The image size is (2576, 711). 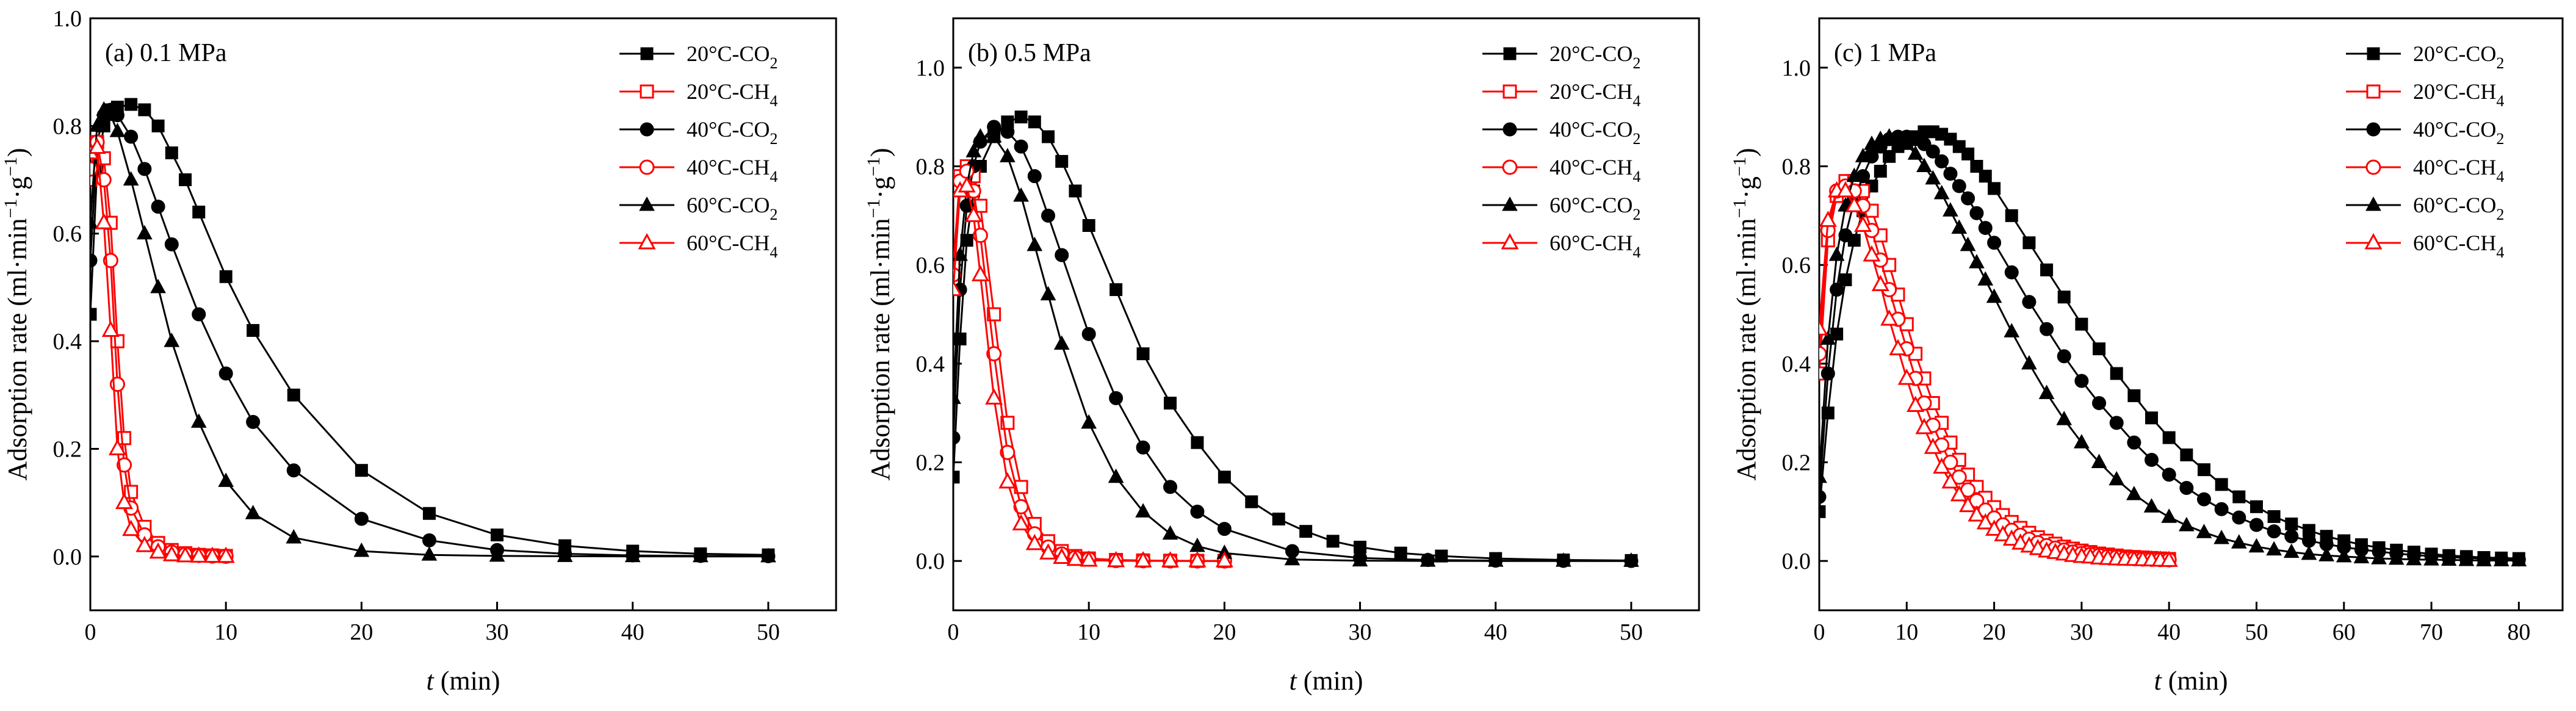 What do you see at coordinates (728, 167) in the screenshot?
I see `legend-label-main: 40°C-CH` at bounding box center [728, 167].